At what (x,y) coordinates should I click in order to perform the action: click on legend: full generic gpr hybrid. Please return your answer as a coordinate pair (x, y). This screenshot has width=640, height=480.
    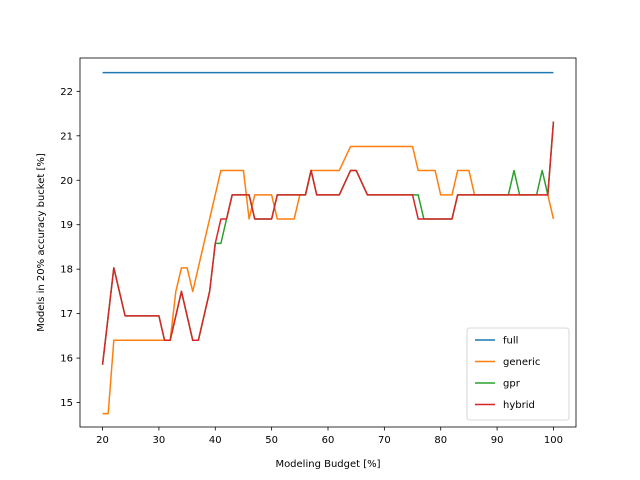
    Looking at the image, I should click on (518, 374).